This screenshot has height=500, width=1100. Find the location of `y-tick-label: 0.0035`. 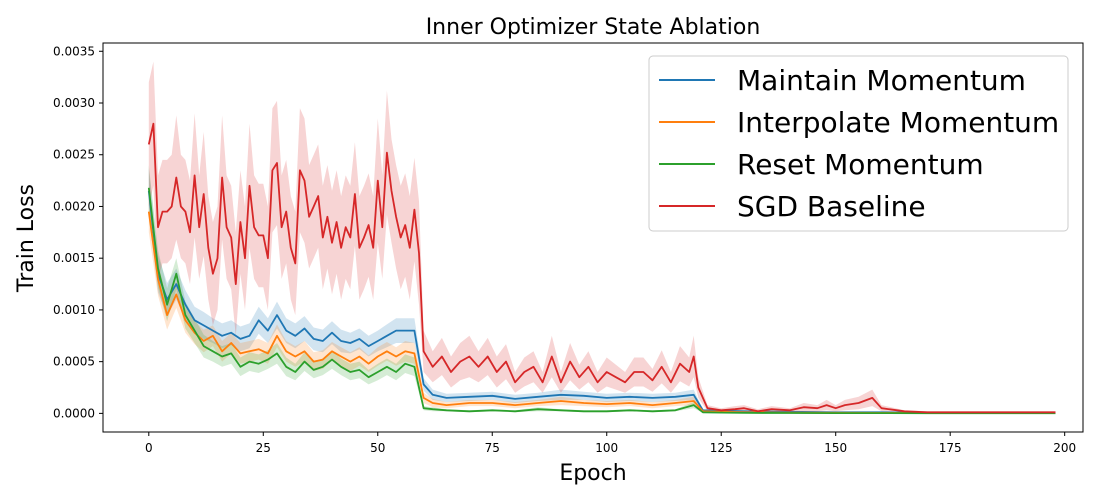

y-tick-label: 0.0035 is located at coordinates (74, 51).